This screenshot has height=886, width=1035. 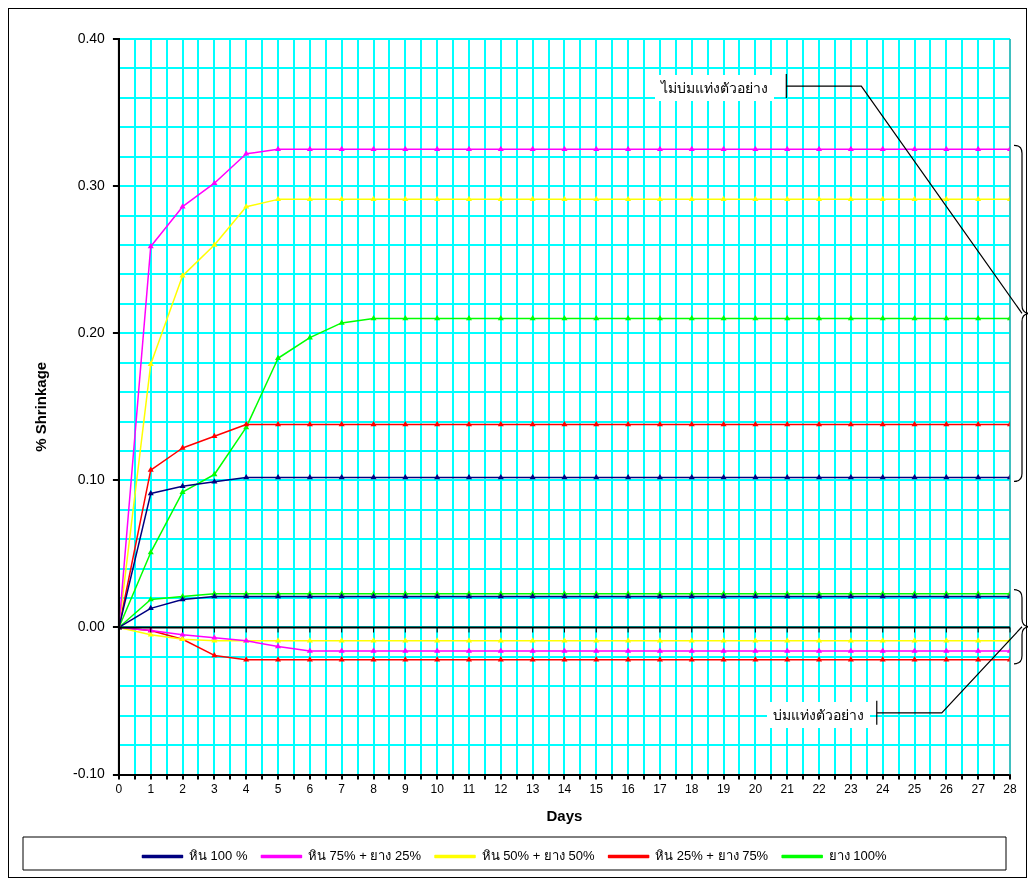 I want to click on x-tick-label: 3, so click(x=215, y=789).